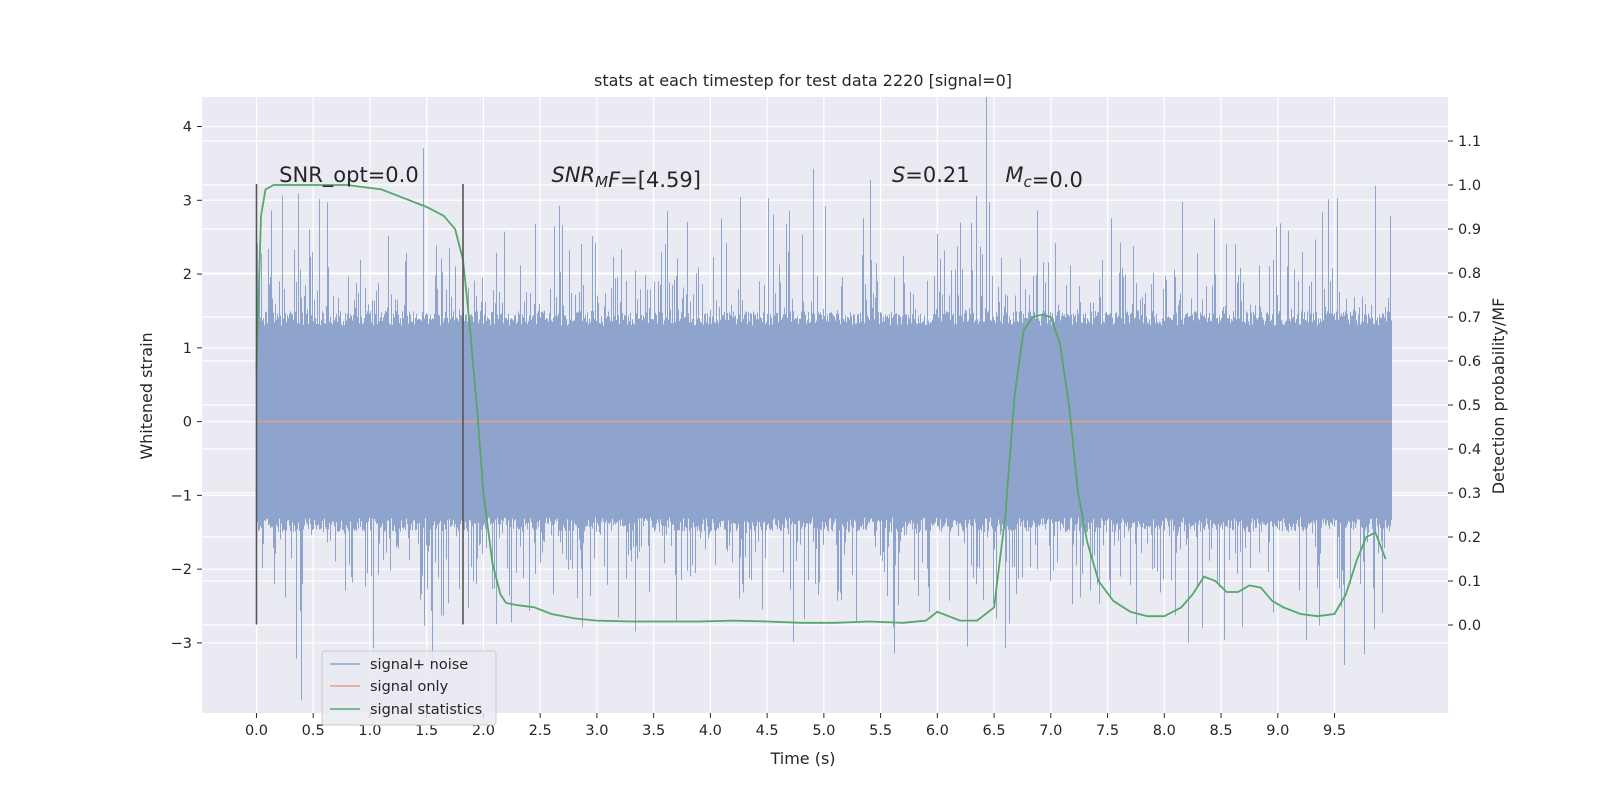 The image size is (1600, 800). Describe the element at coordinates (1221, 731) in the screenshot. I see `x-tick-label: 8.5` at that location.